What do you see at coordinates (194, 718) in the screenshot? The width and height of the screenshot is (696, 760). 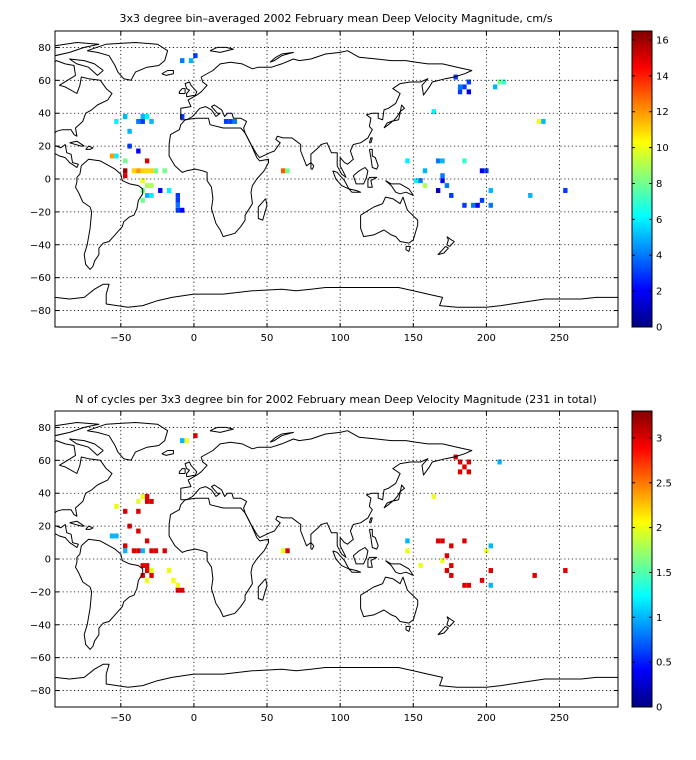 I see `x-tick-label: 0` at bounding box center [194, 718].